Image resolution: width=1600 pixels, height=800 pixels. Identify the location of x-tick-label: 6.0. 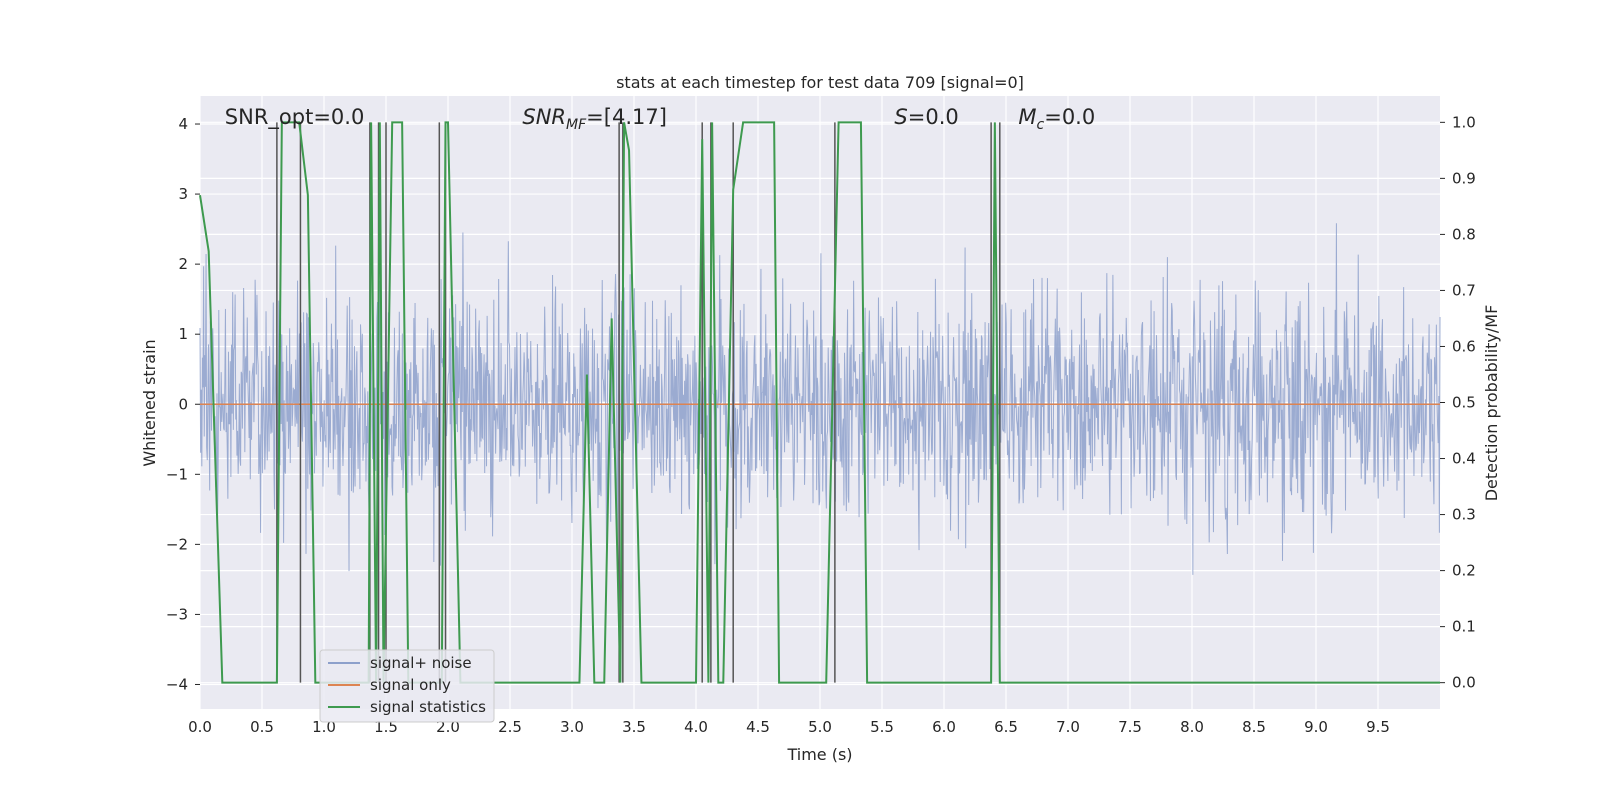
(944, 727).